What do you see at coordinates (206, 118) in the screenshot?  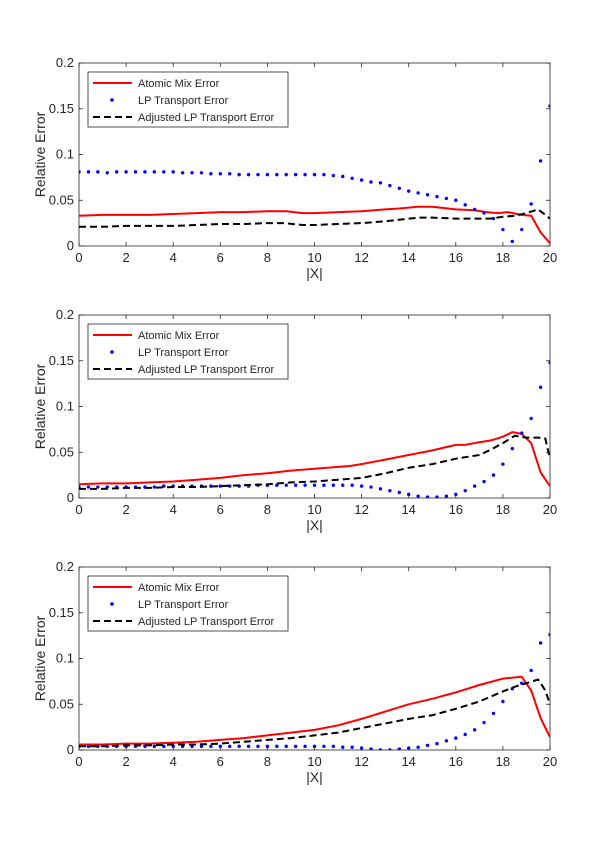 I see `legend-label: Adjusted LP Transport Error` at bounding box center [206, 118].